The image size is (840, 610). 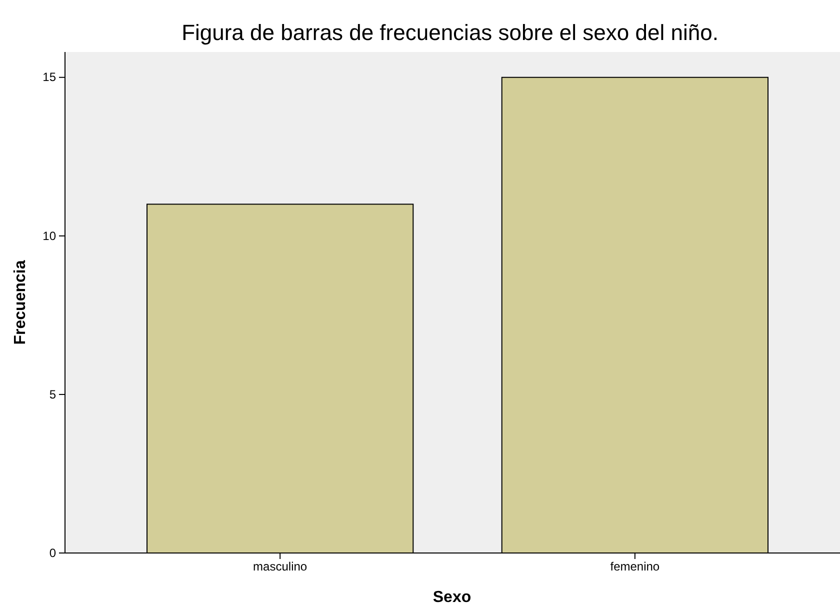 I want to click on x-axis-title: Sexo, so click(x=452, y=597).